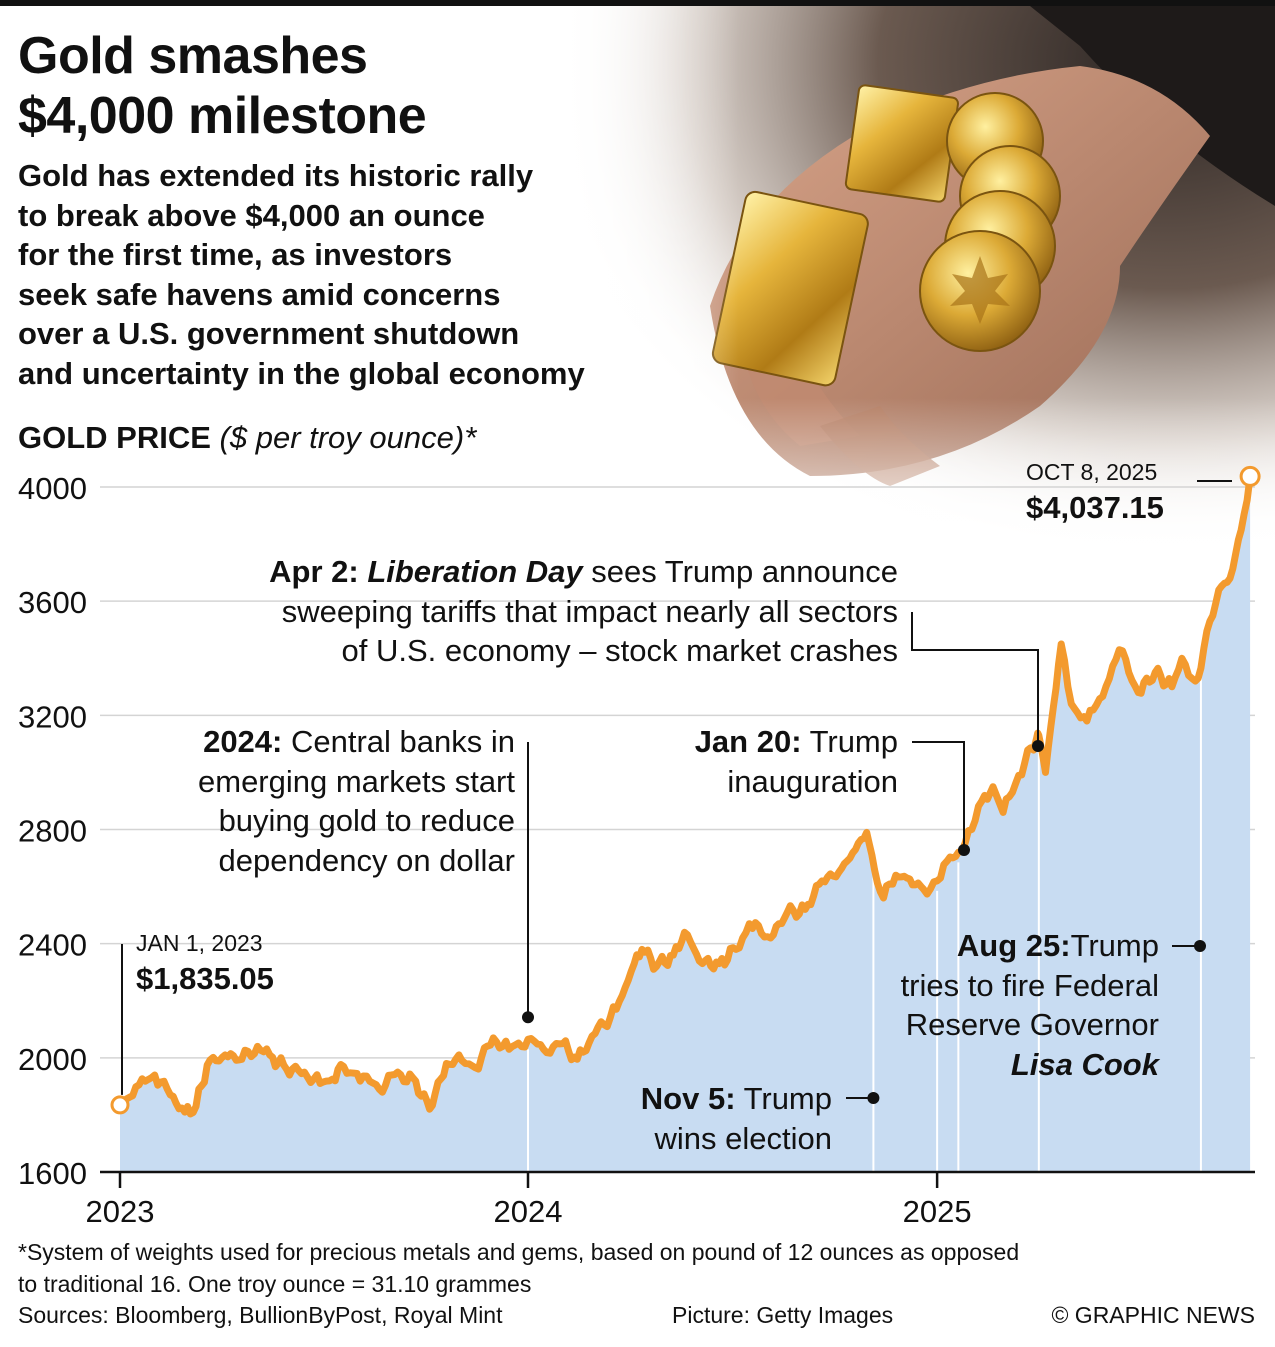  Describe the element at coordinates (637, 3) in the screenshot. I see `top-rule` at that location.